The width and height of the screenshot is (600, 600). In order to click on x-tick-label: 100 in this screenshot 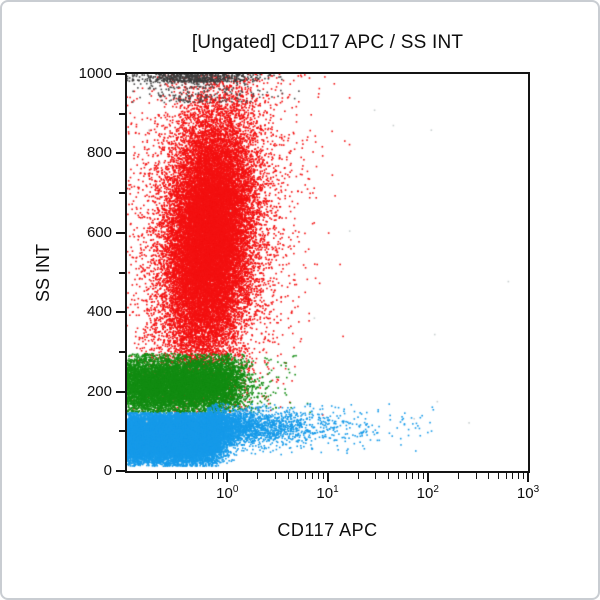, I will do `click(227, 493)`.